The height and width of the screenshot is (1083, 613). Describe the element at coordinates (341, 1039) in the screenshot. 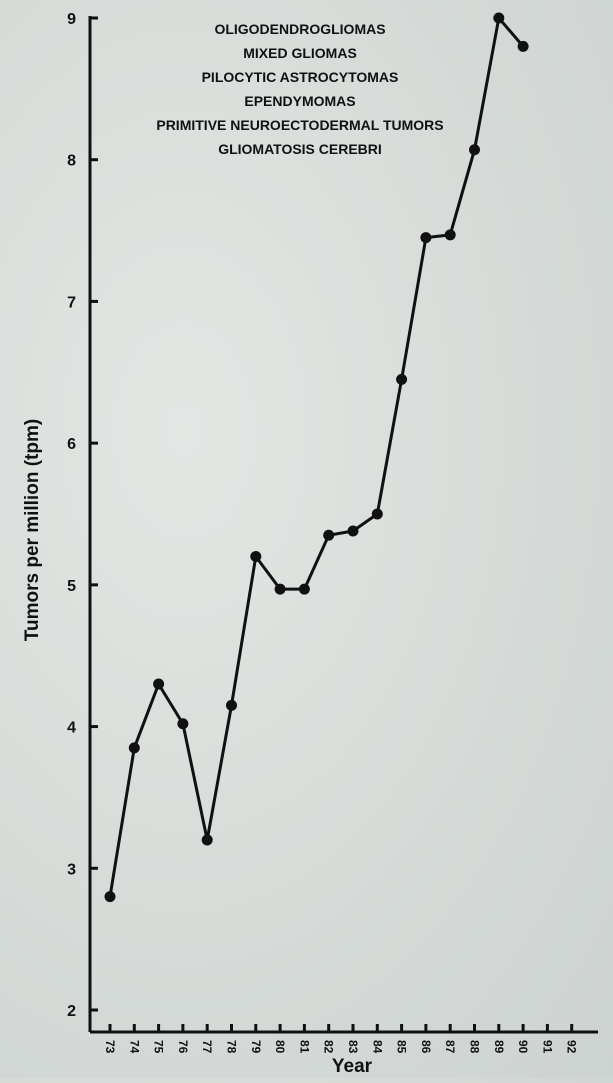

I see `x-ticks: 73 74 75 76 77 78 79 80 81 82 83 84 85 86 87 88 89 90 91 92` at that location.